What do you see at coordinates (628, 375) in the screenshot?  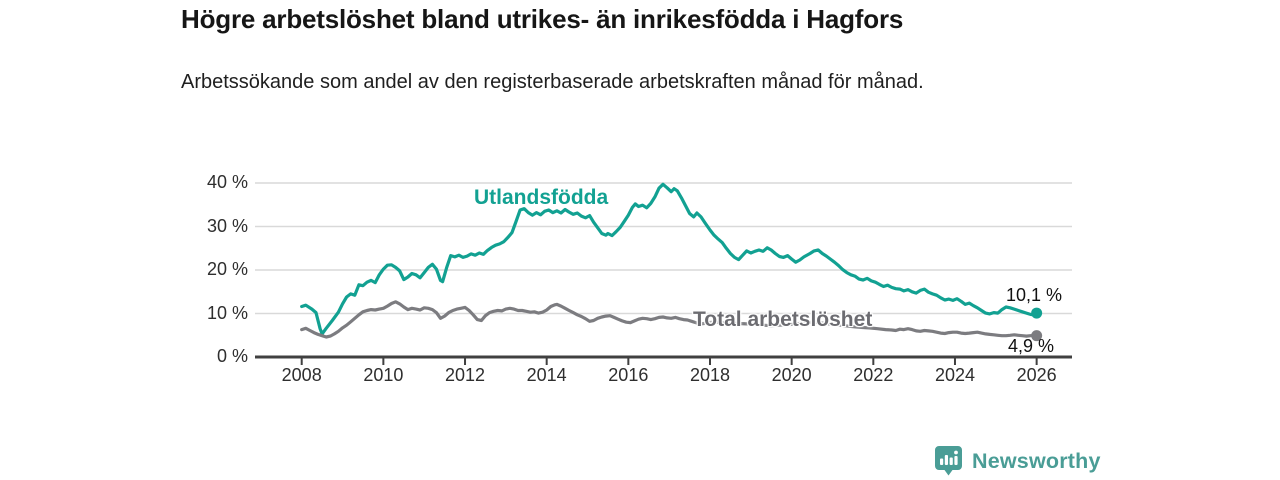 I see `x-tick-label: 2016` at bounding box center [628, 375].